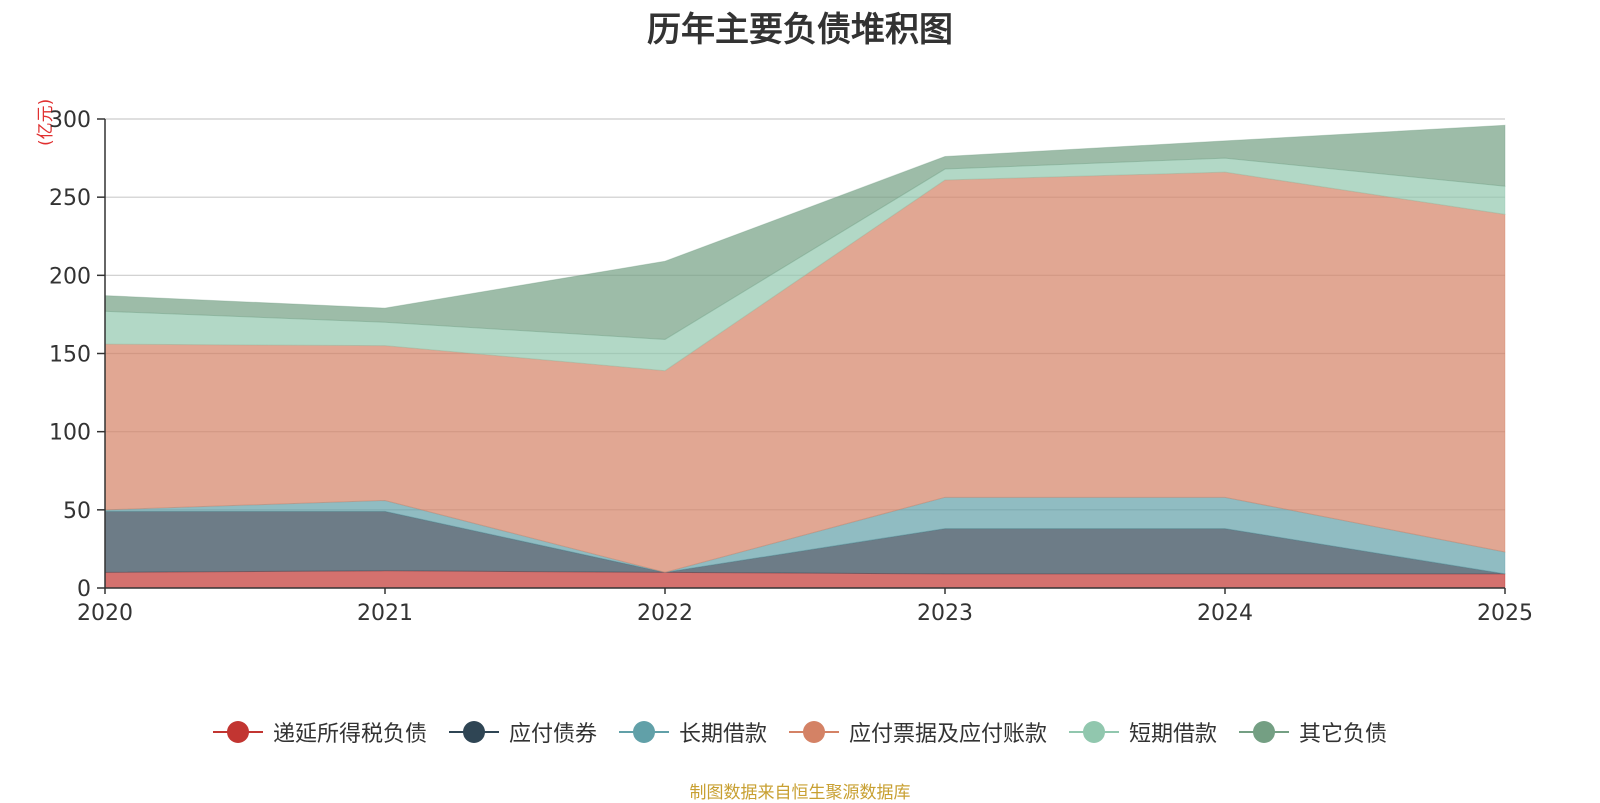 This screenshot has width=1600, height=803. Describe the element at coordinates (70, 433) in the screenshot. I see `y-tick-label: 100` at that location.